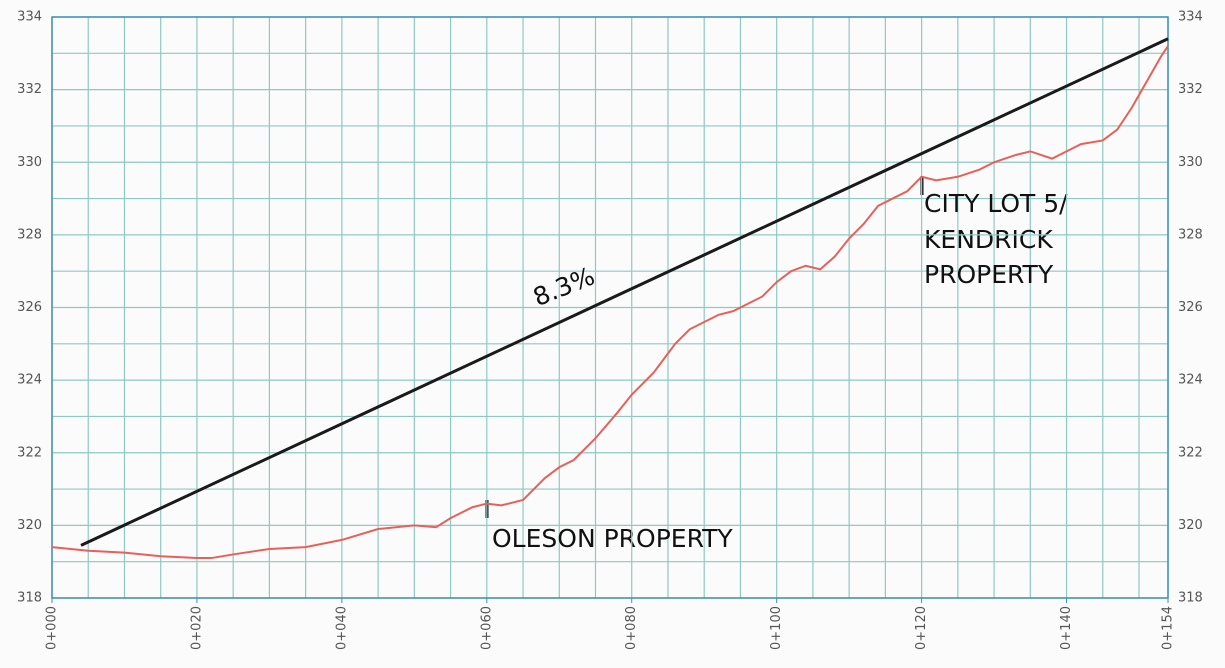 This screenshot has height=668, width=1225. I want to click on x-tick-label: 0+020, so click(196, 628).